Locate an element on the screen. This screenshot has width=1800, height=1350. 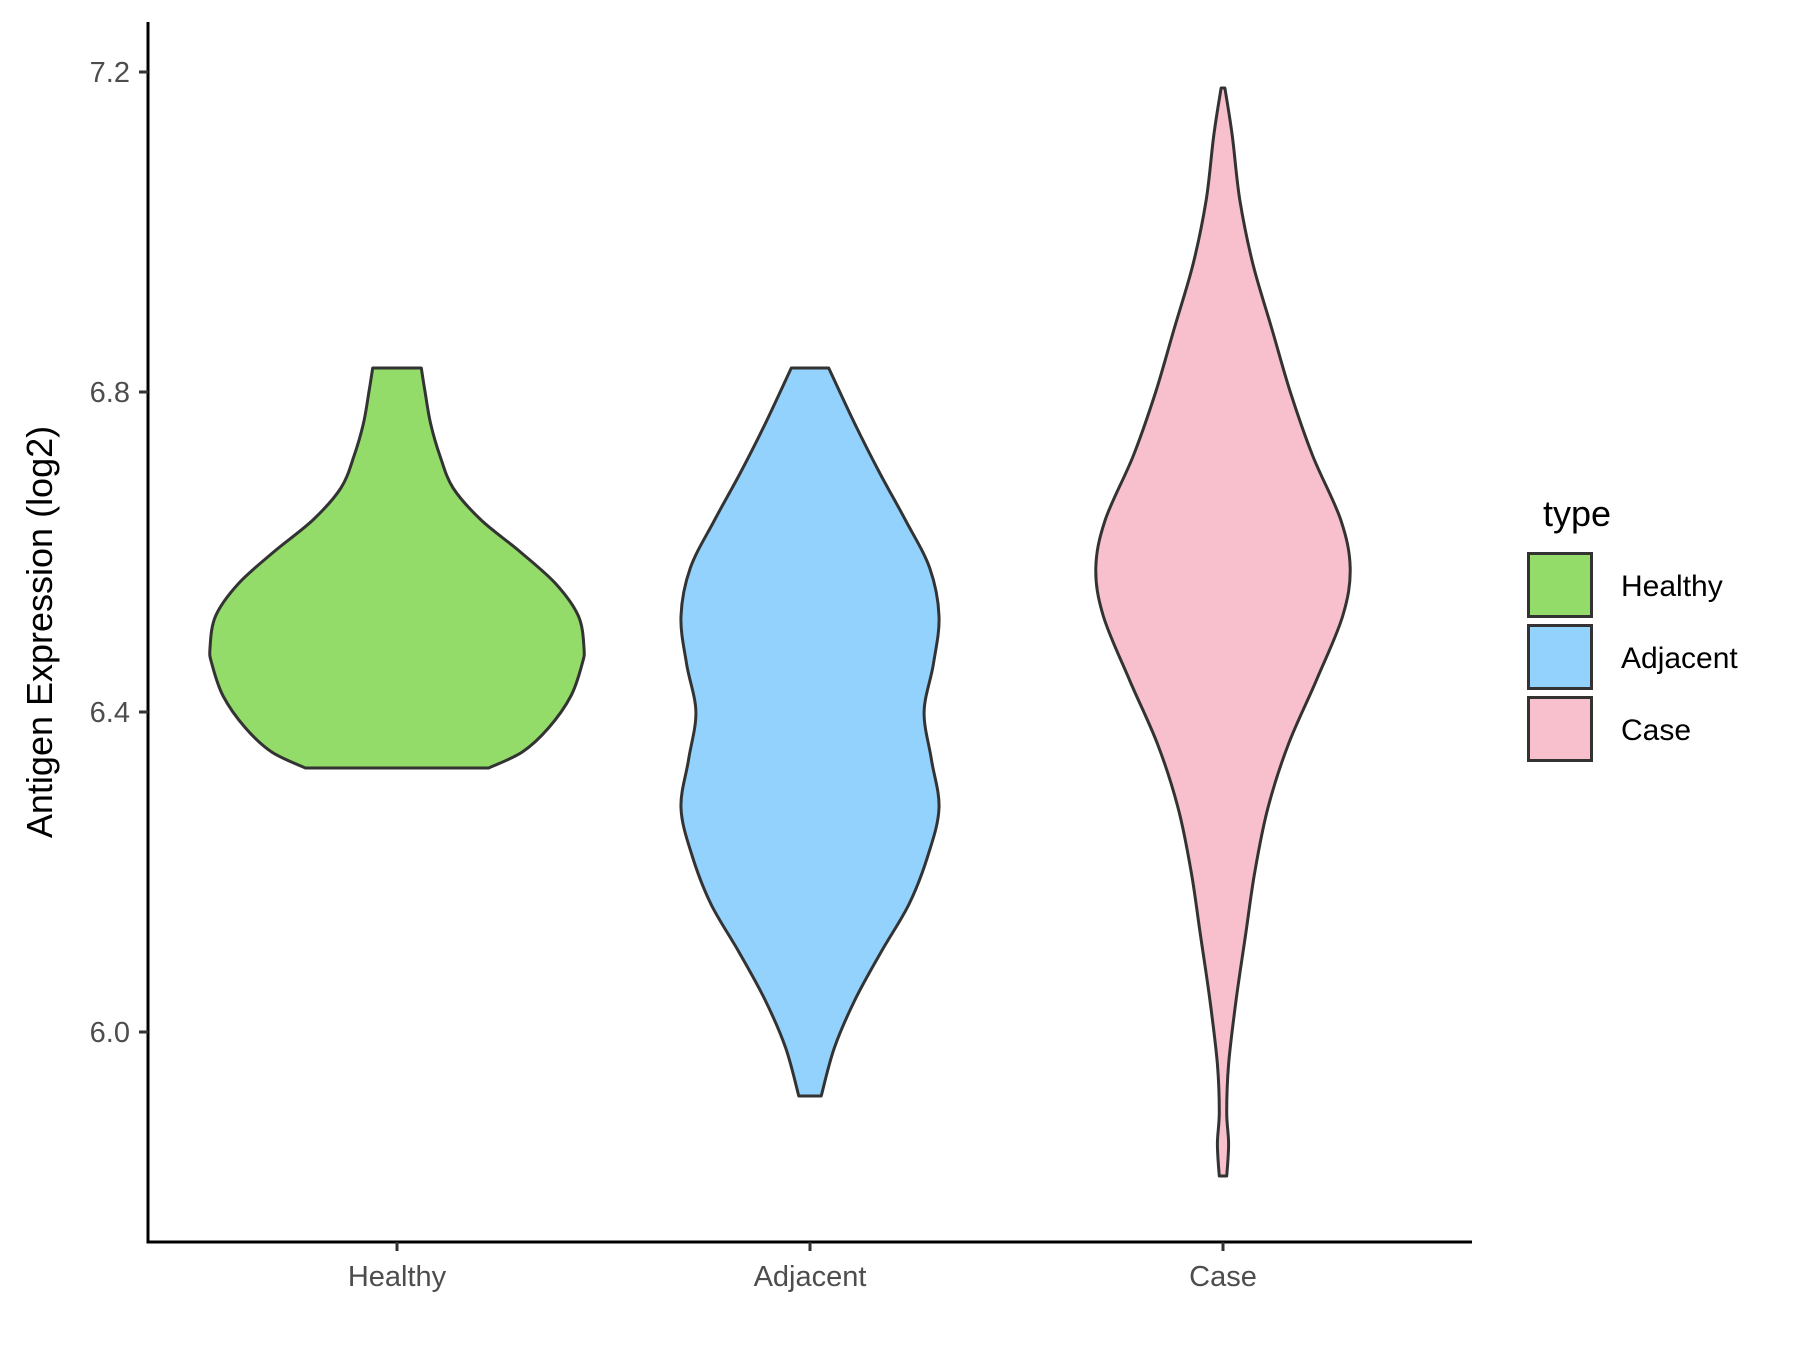
legend-title: type is located at coordinates (1577, 513).